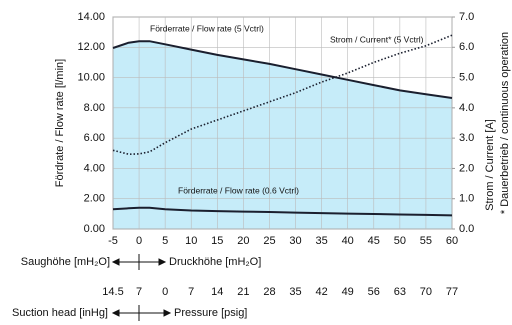 This screenshot has height=325, width=512. Describe the element at coordinates (321, 241) in the screenshot. I see `x-tick-label: 35` at that location.